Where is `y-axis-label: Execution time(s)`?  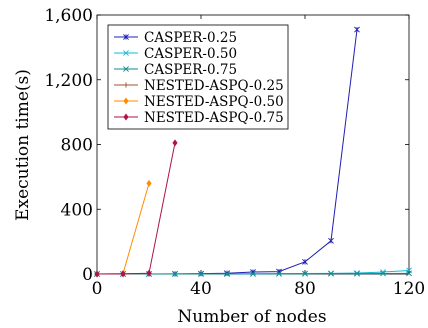
y-axis-label: Execution time(s) is located at coordinates (23, 145).